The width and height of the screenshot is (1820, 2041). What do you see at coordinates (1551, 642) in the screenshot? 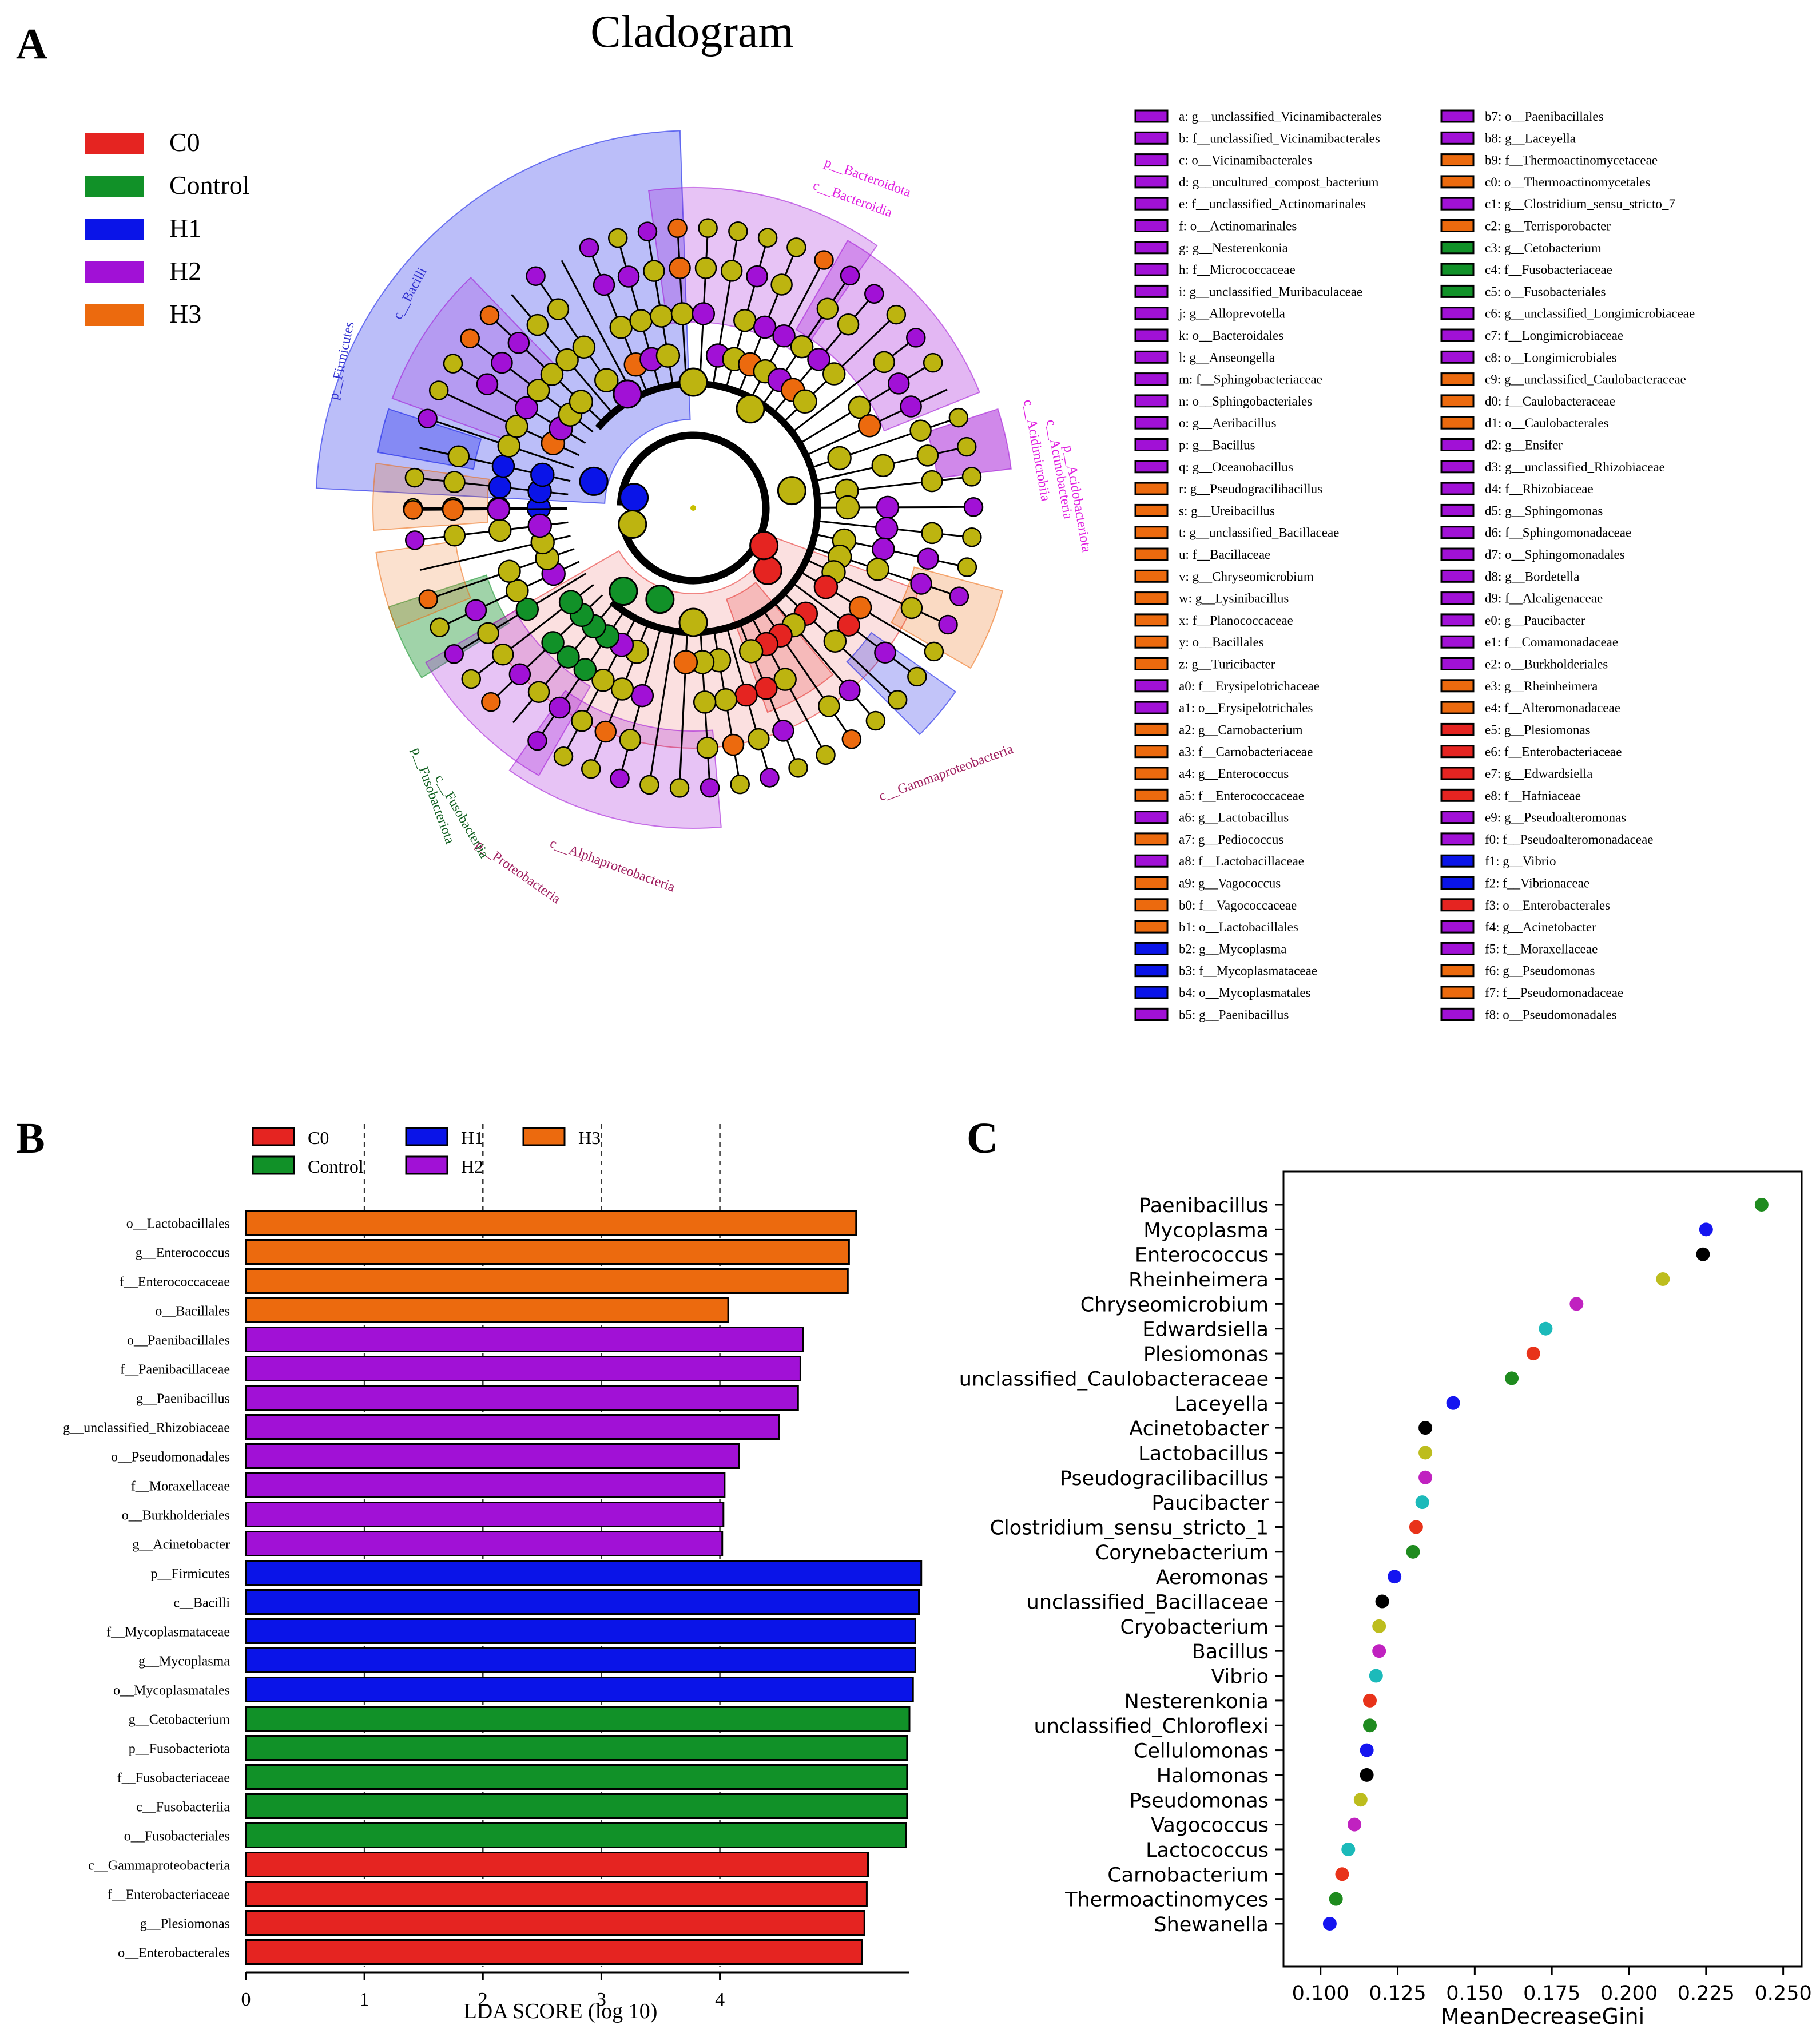
I see `key-label: e1: f__Comamonadaceae` at bounding box center [1551, 642].